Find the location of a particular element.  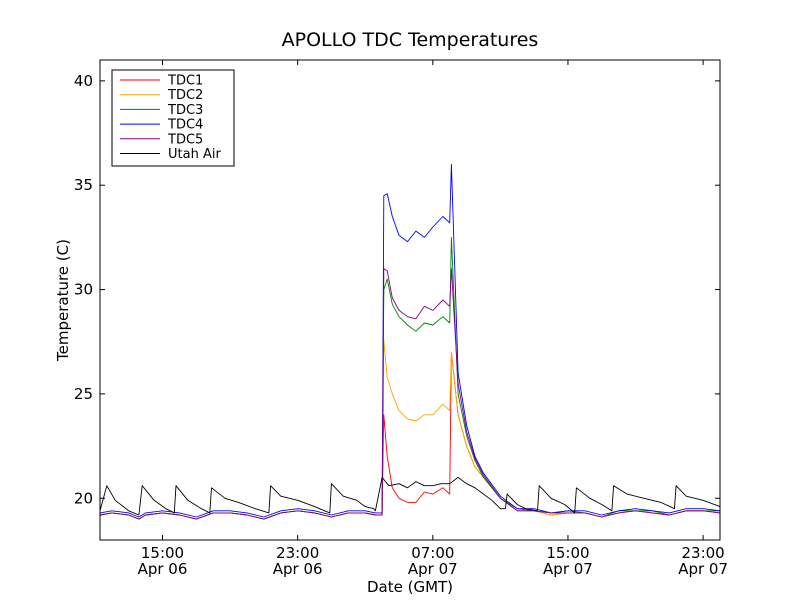

y-tick-label: 20 is located at coordinates (83, 498).